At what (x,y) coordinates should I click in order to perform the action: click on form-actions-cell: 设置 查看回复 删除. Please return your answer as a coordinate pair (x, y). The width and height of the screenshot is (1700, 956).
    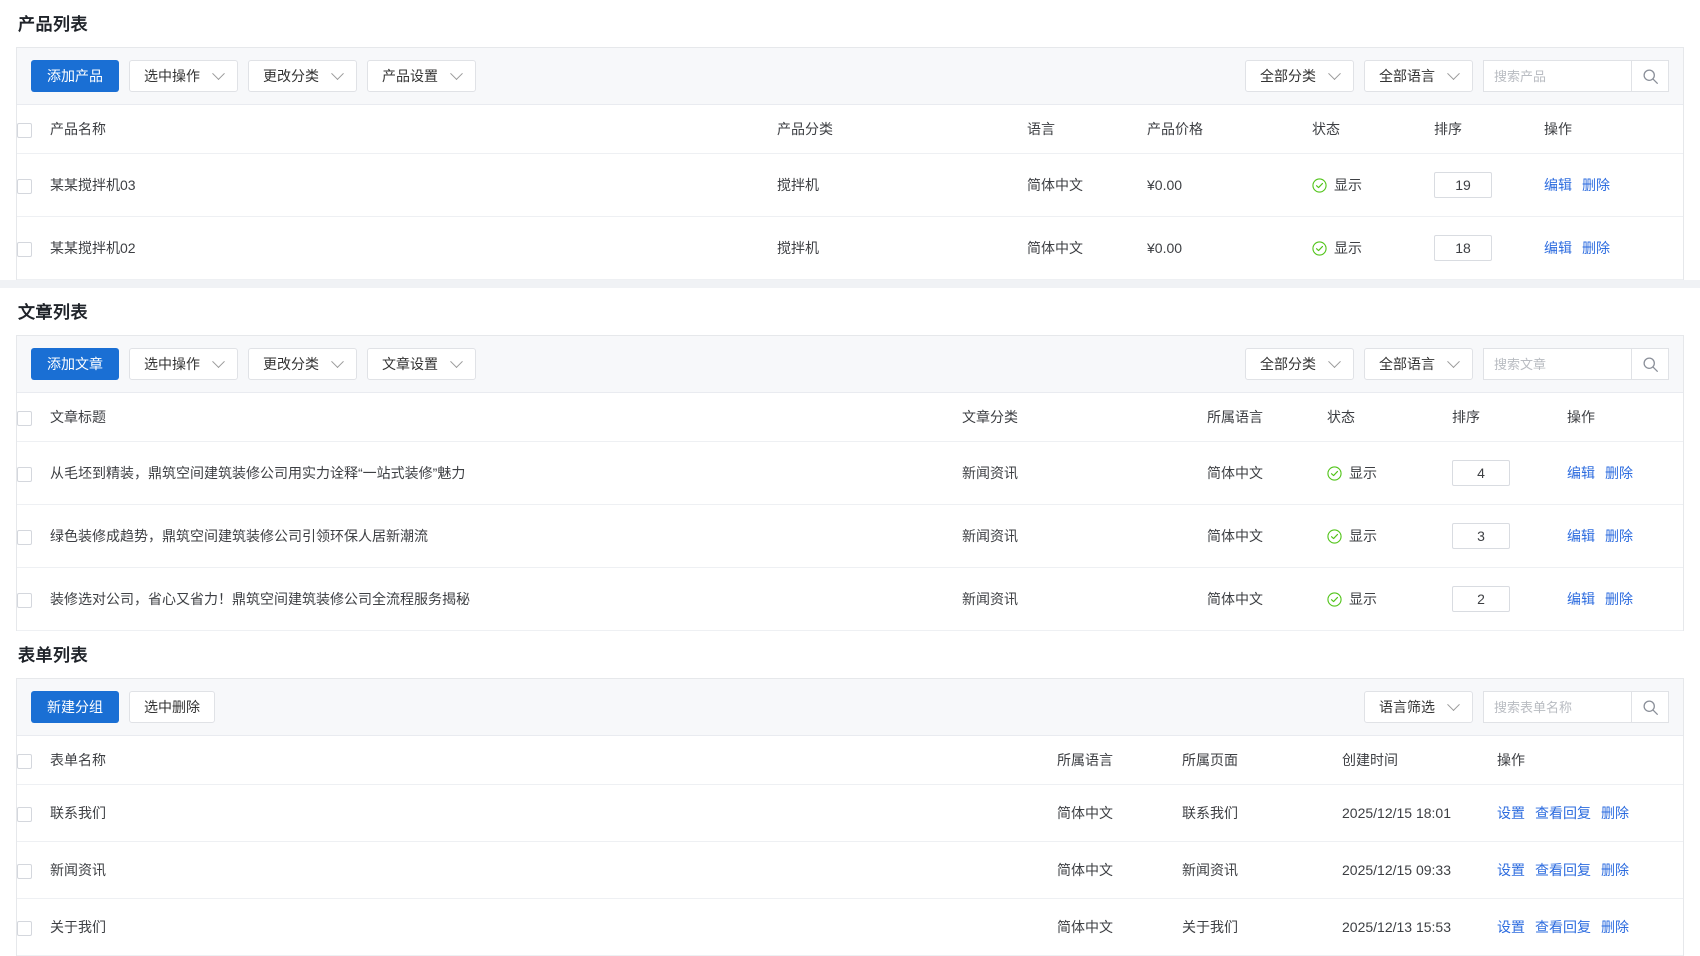
    Looking at the image, I should click on (1590, 927).